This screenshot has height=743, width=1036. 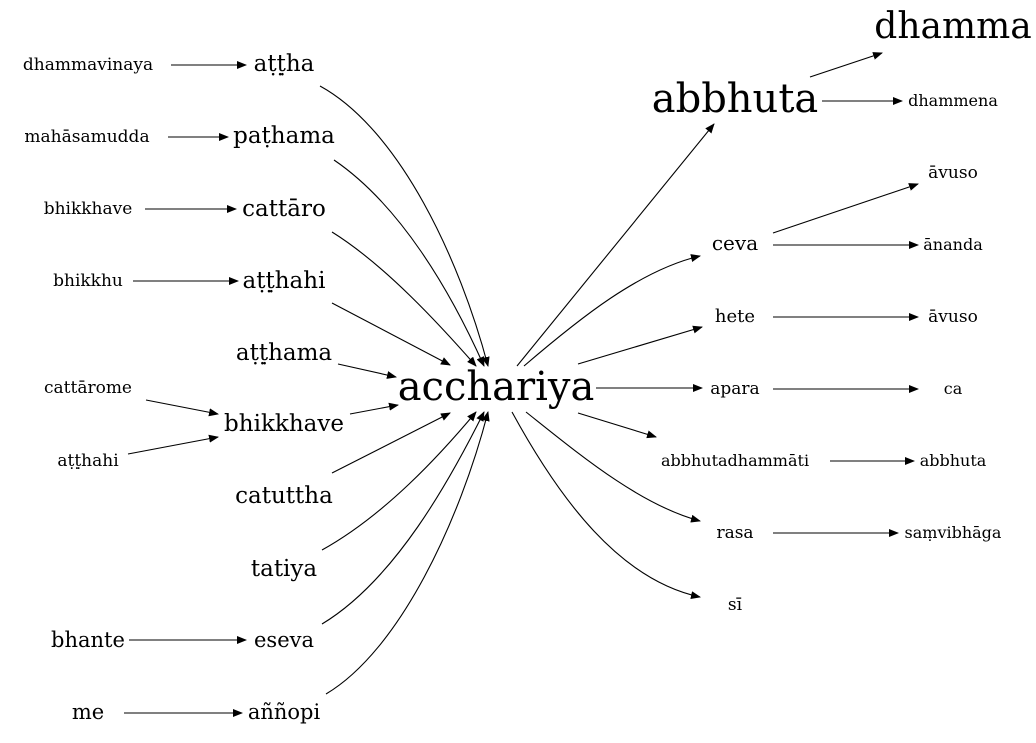 I want to click on node-abbhutadhammati: abbhutadhammāti, so click(x=735, y=460).